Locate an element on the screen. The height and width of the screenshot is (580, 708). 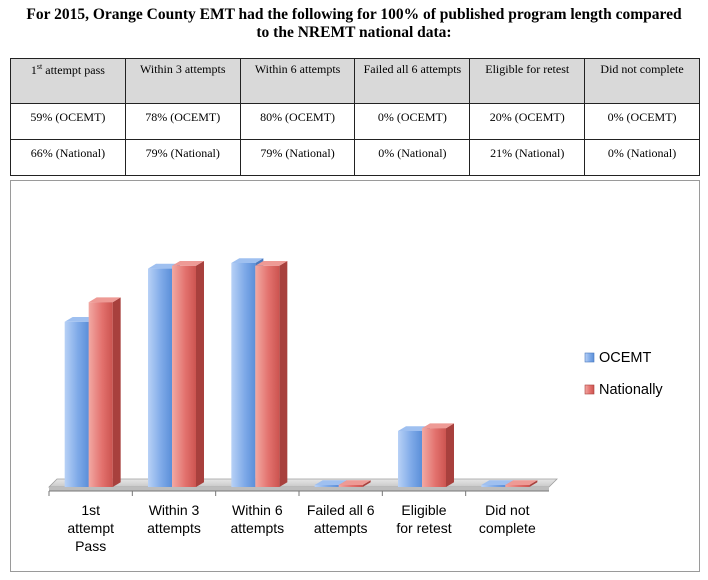
x-axis-category-label: Within 3 attempts is located at coordinates (174, 519).